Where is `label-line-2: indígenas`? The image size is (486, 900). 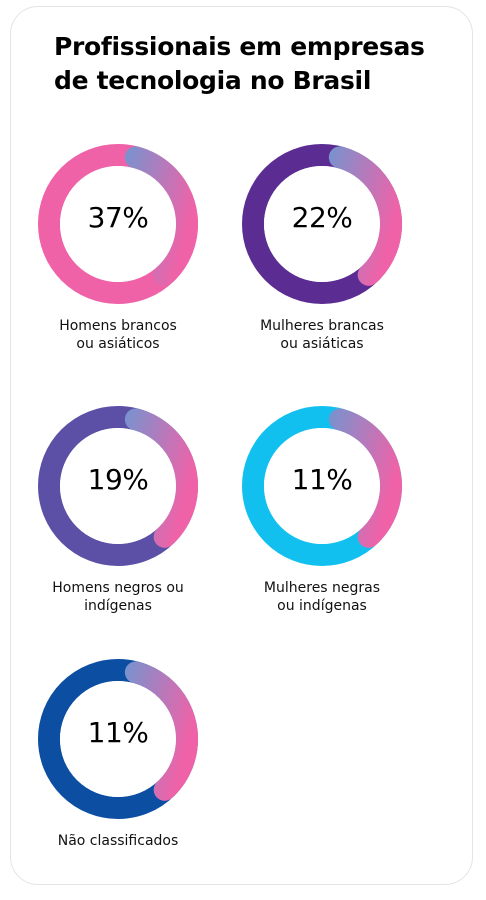 label-line-2: indígenas is located at coordinates (118, 606).